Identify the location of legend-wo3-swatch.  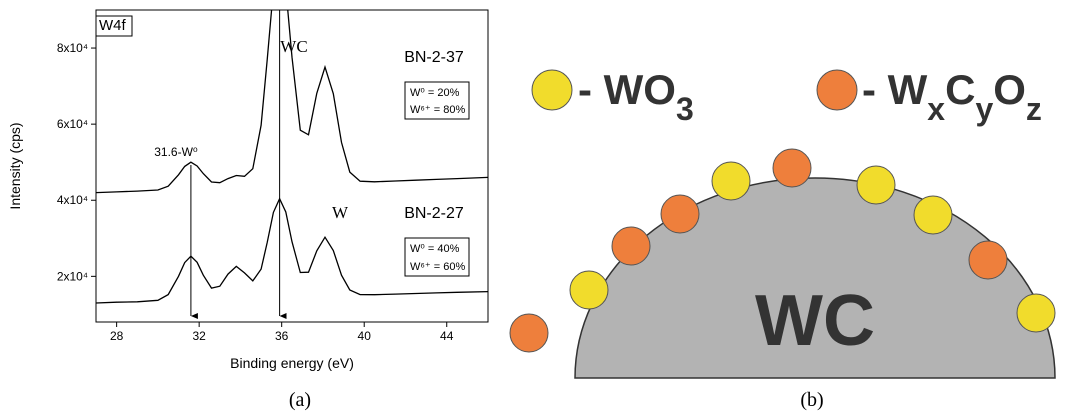
(552, 90).